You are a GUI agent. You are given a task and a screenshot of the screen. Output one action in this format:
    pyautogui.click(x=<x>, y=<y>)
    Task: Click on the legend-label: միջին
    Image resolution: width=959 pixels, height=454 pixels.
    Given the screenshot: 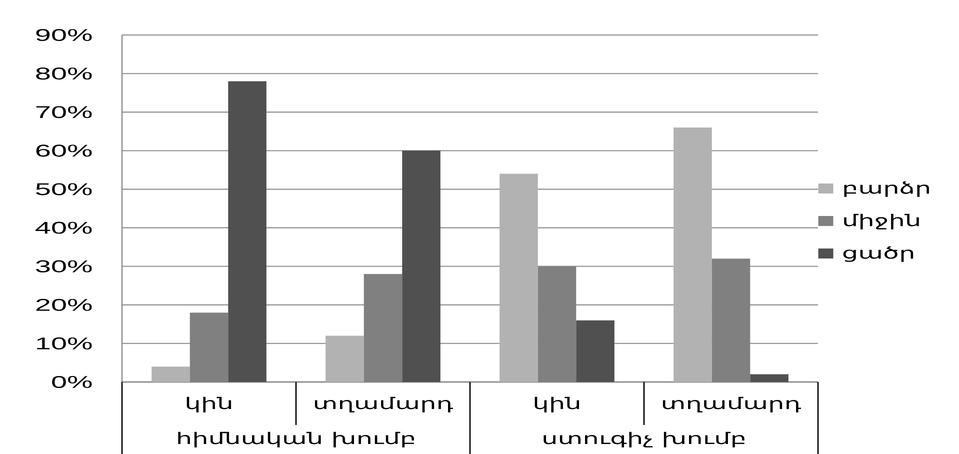 What is the action you would take?
    pyautogui.click(x=881, y=222)
    